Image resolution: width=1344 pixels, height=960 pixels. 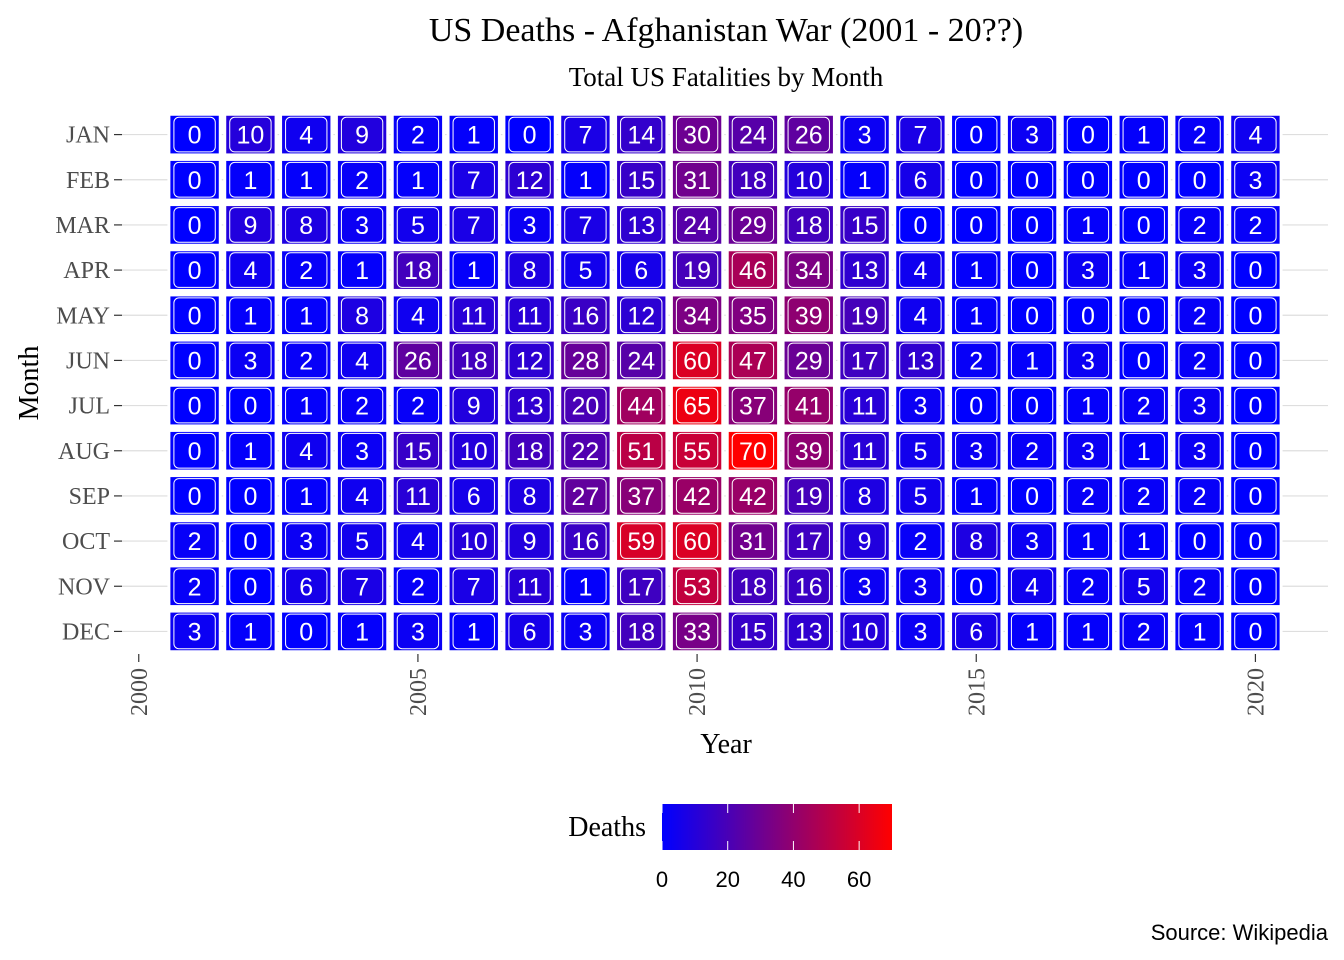 I want to click on y-axis: JAN FEB MAR APR MAY JUN JUL AUG SEP OCT NOV DEC, so click(x=88, y=384).